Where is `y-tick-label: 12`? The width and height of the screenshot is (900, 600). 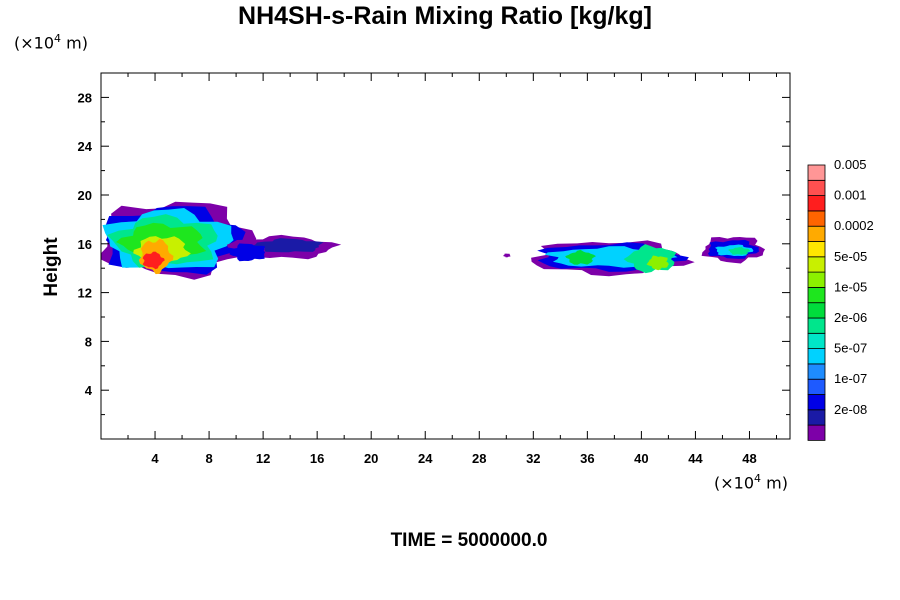 y-tick-label: 12 is located at coordinates (85, 293).